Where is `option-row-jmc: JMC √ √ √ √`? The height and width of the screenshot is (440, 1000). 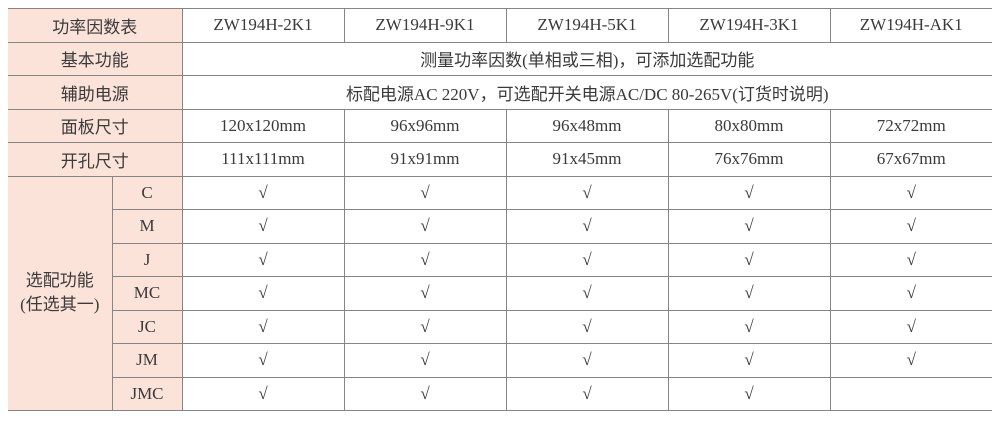 option-row-jmc: JMC √ √ √ √ is located at coordinates (500, 393).